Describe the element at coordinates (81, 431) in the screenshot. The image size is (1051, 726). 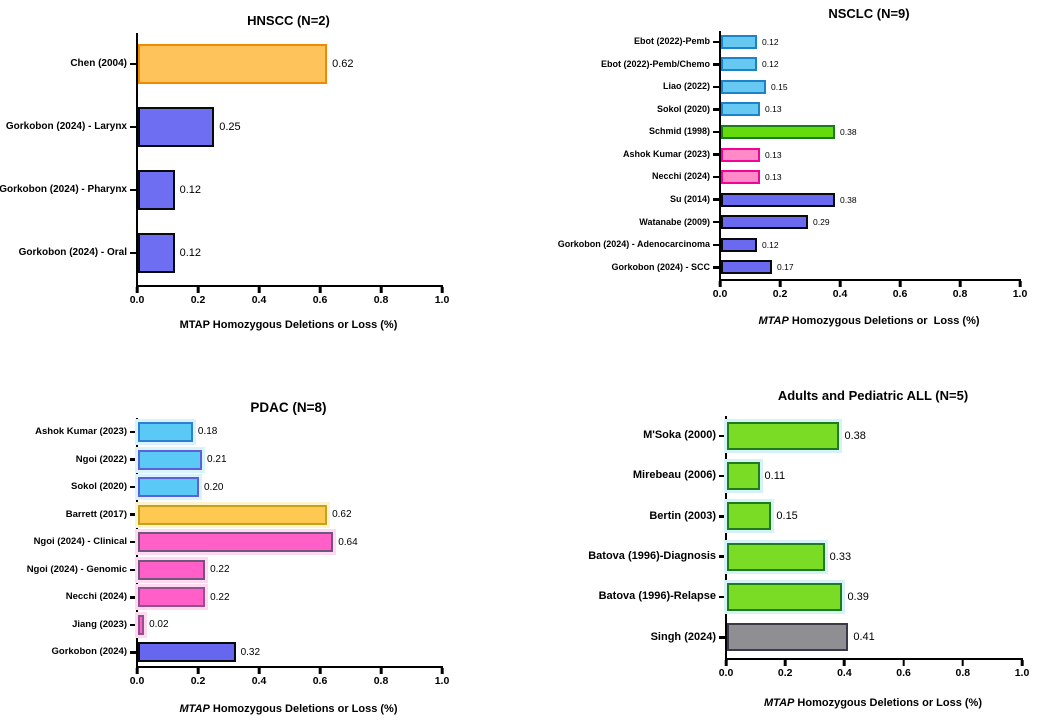
I see `category-label-text: Ashok Kumar (2023)` at that location.